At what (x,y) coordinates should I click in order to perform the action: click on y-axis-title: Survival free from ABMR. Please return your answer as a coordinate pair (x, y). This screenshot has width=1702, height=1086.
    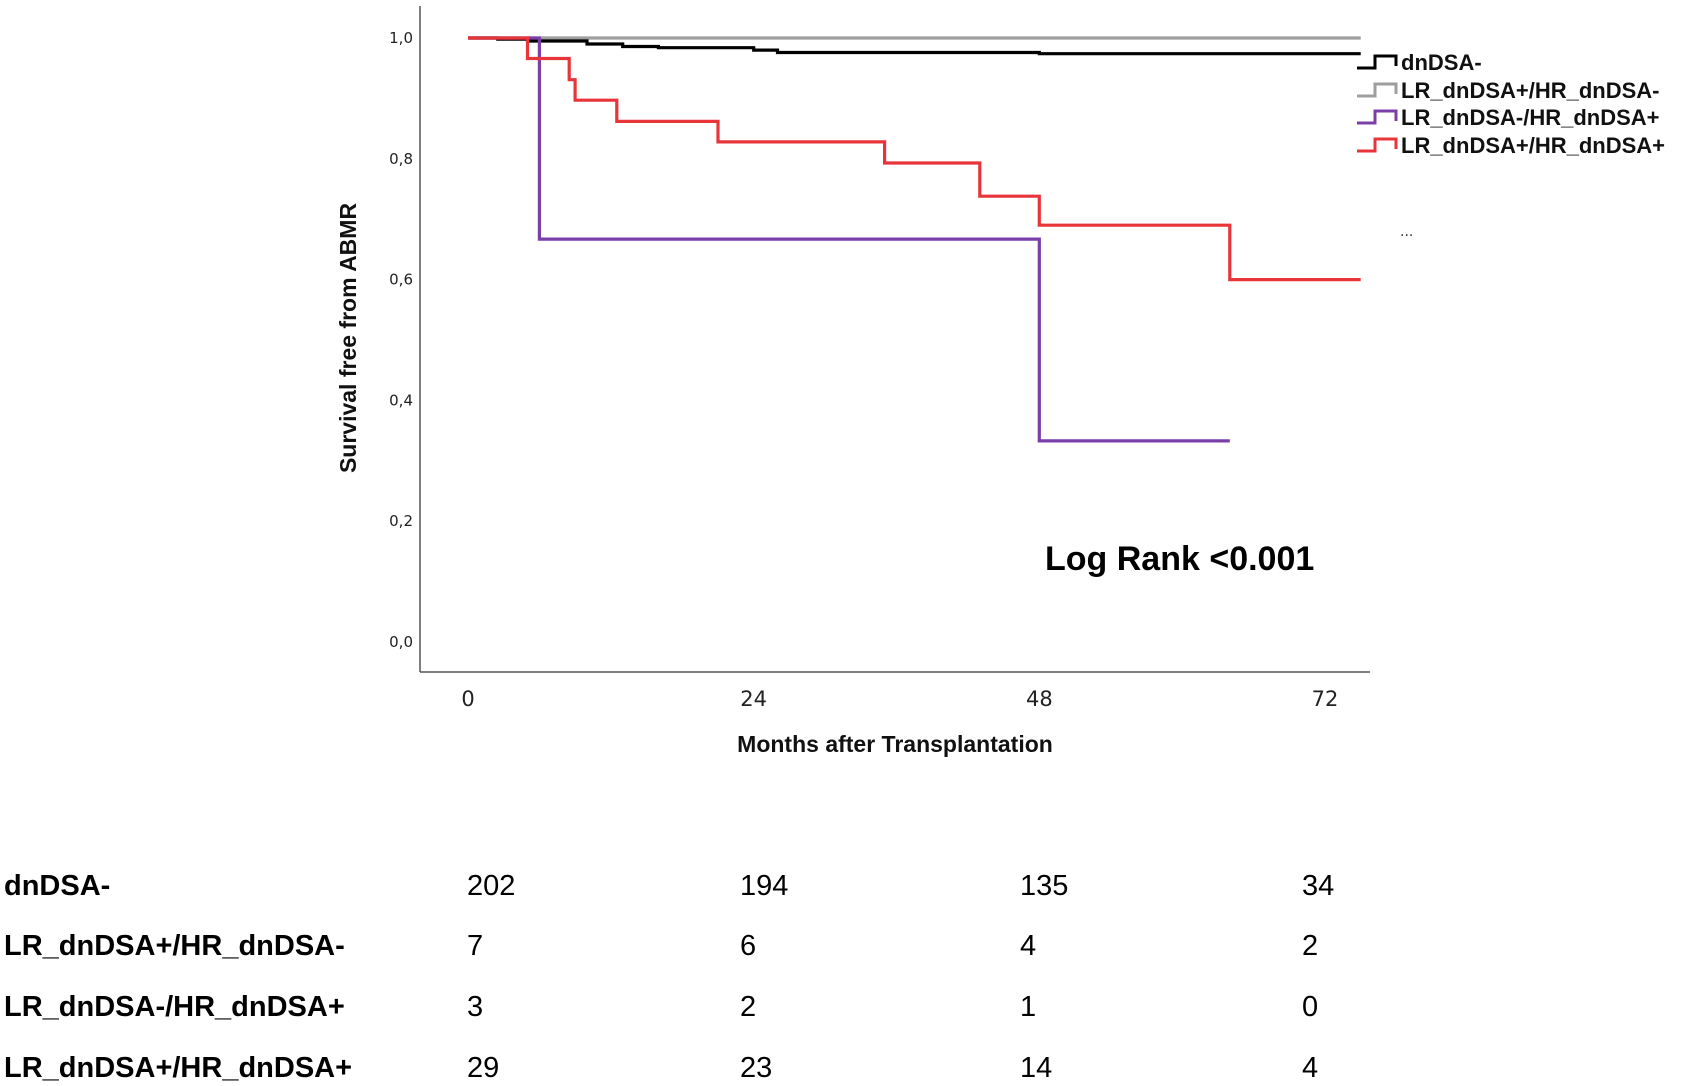
    Looking at the image, I should click on (348, 338).